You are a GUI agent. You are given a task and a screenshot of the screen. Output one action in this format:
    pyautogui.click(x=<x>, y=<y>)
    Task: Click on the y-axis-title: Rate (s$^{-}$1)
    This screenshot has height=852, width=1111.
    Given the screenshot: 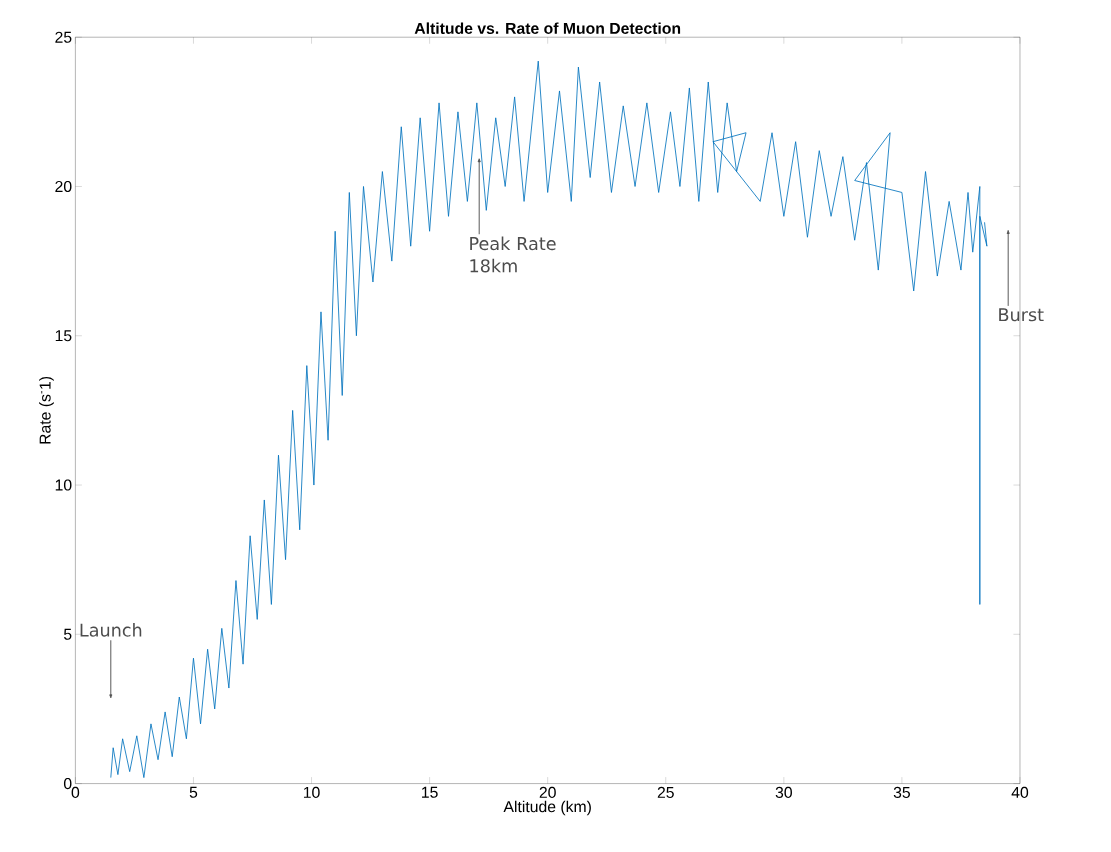 What is the action you would take?
    pyautogui.click(x=46, y=410)
    